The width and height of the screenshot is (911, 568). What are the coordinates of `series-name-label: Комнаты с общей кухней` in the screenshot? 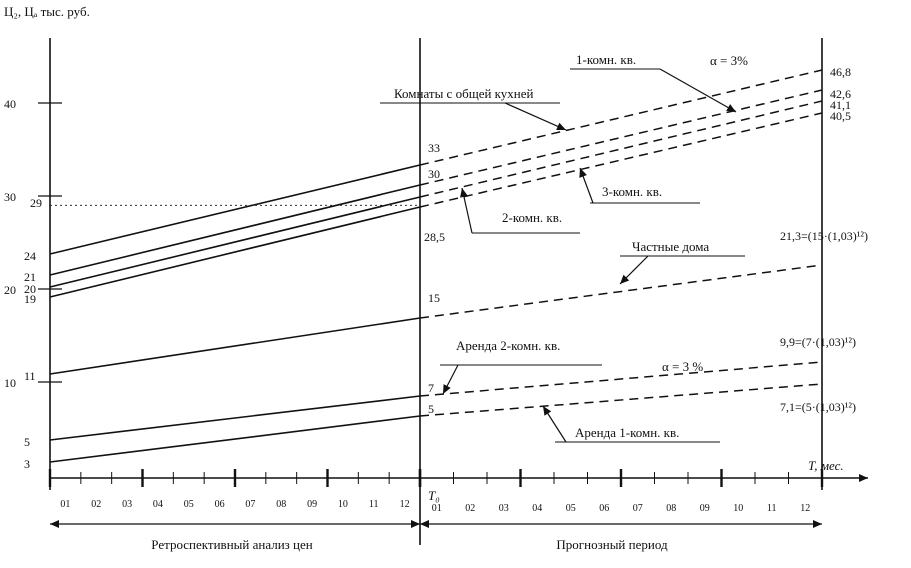 It's located at (464, 93).